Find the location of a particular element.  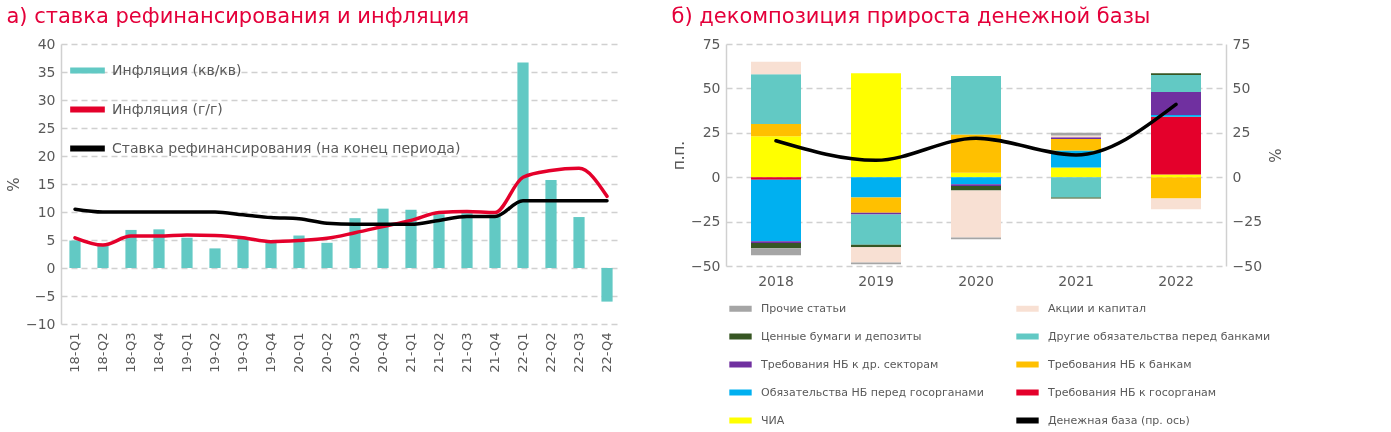

y2-tick-label: 75 is located at coordinates (1241, 43).